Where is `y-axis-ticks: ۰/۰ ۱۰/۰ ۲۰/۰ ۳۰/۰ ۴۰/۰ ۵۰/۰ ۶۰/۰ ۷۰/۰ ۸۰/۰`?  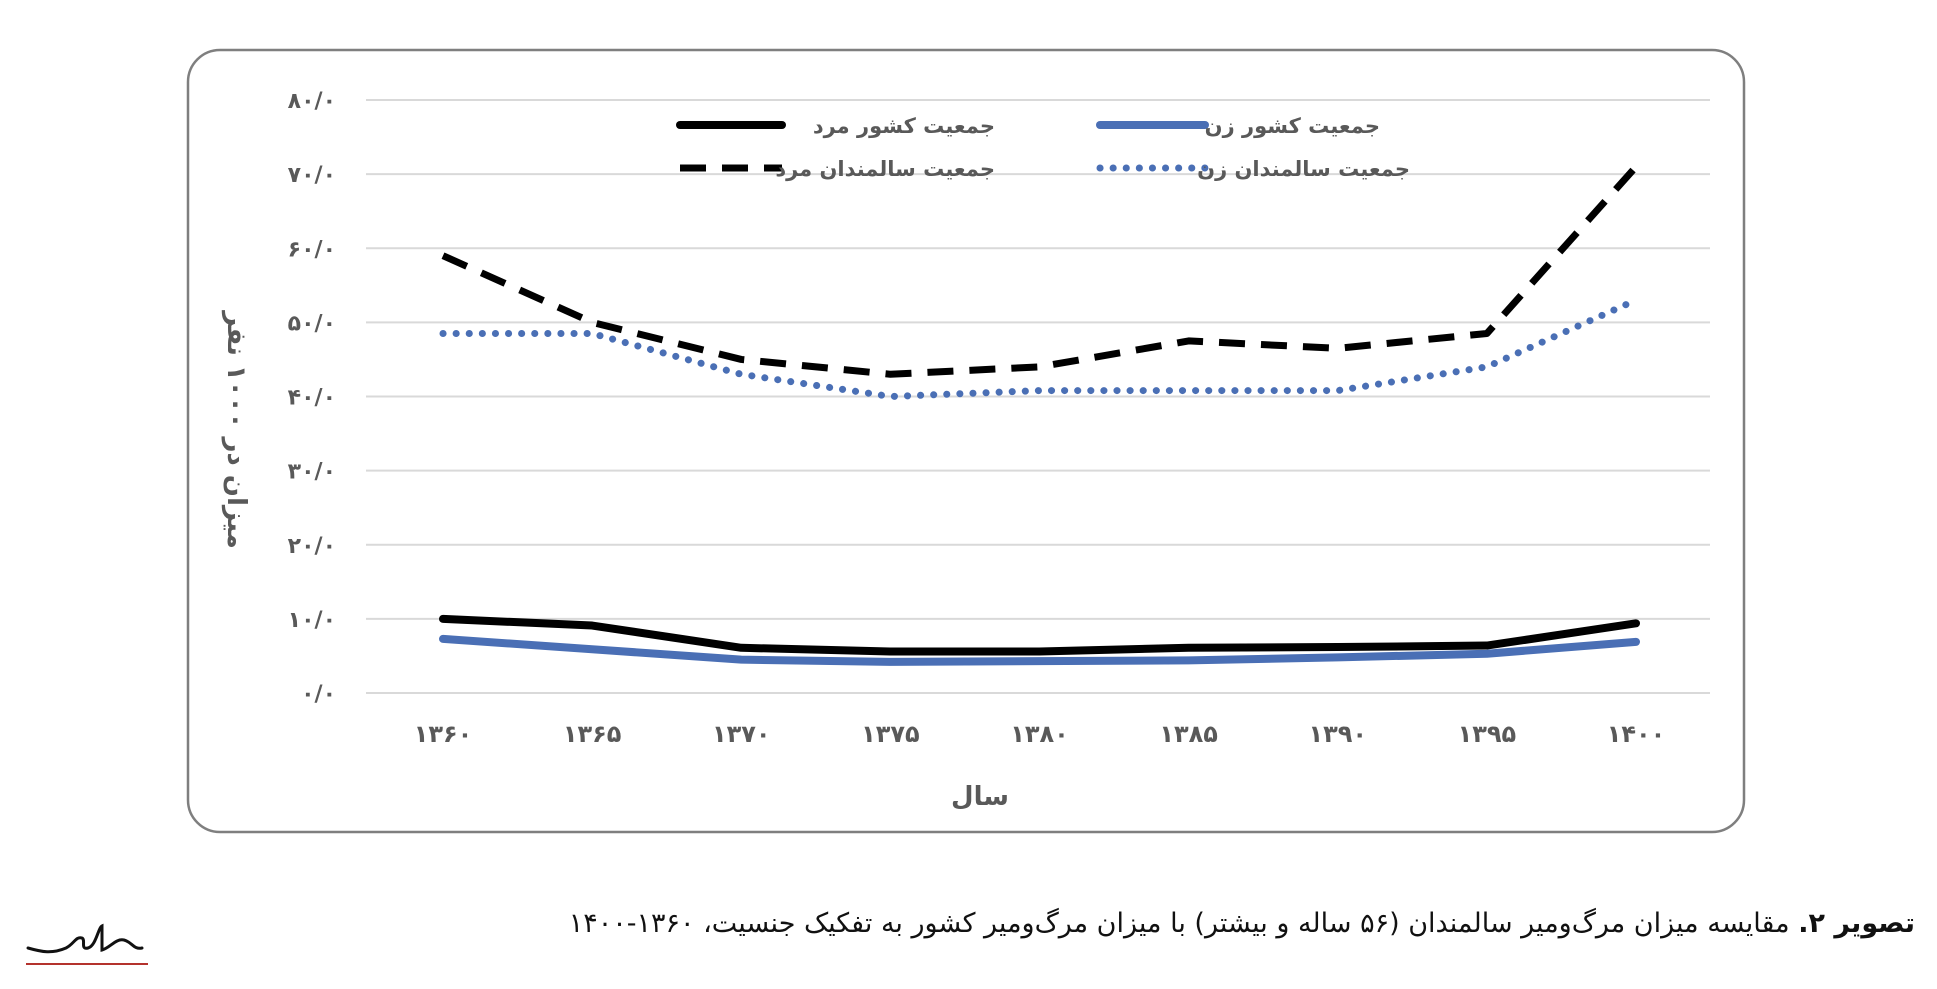 y-axis-ticks: ۰/۰ ۱۰/۰ ۲۰/۰ ۳۰/۰ ۴۰/۰ ۵۰/۰ ۶۰/۰ ۷۰/۰ ۸۰/۰ is located at coordinates (312, 398).